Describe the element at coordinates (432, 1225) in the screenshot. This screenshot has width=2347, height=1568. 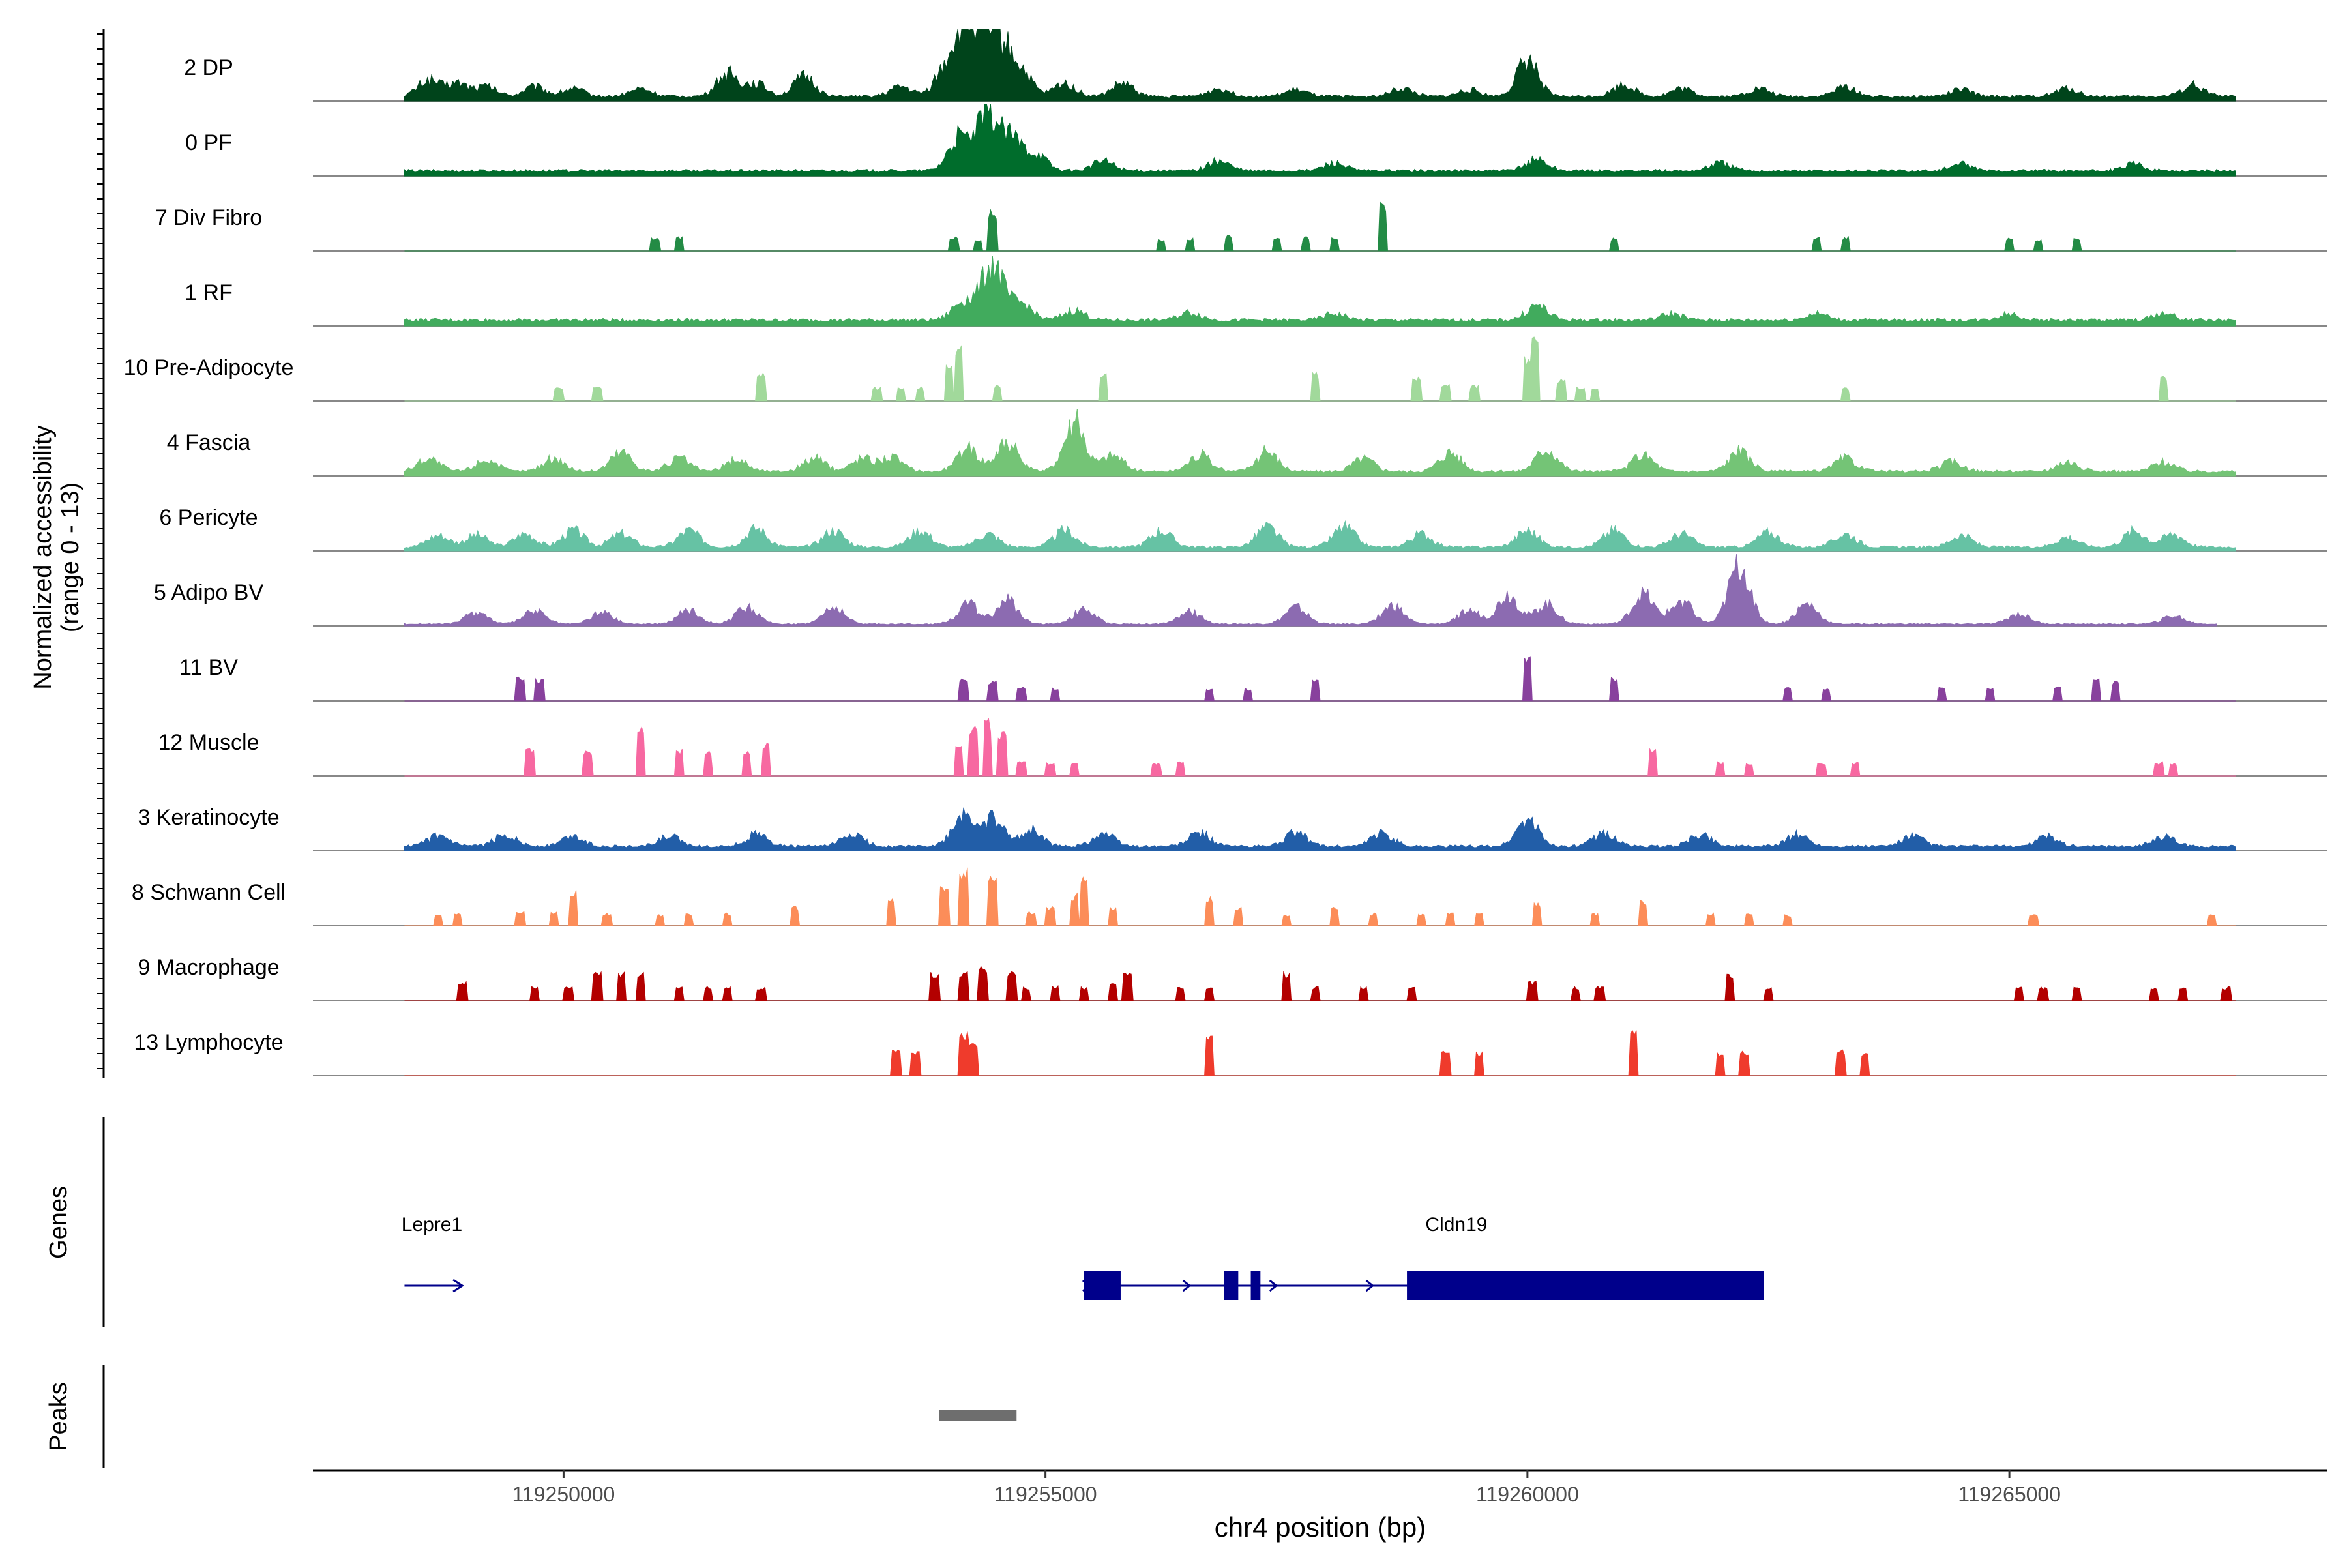
I see `gene-label: Lepre1` at that location.